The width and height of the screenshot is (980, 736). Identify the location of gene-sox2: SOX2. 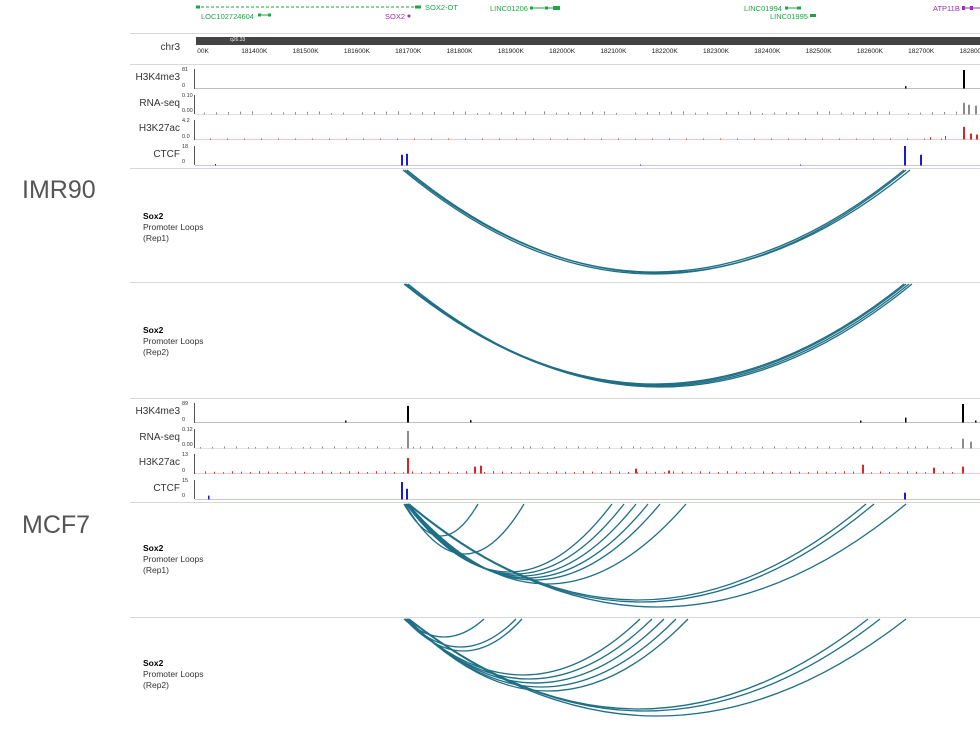
(395, 16).